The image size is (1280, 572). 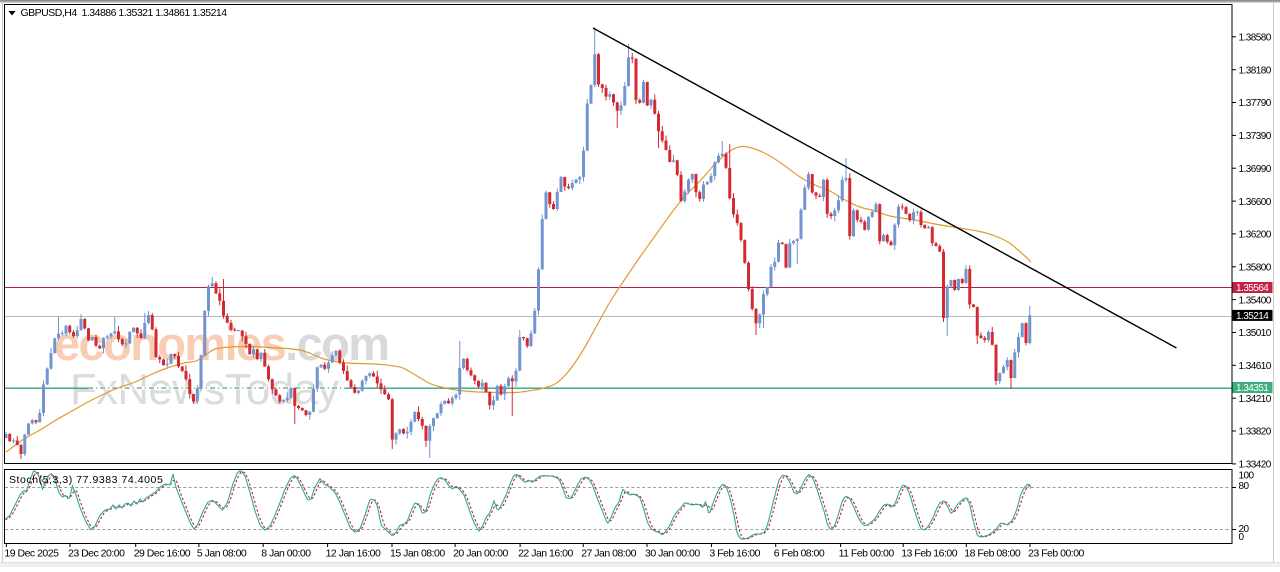 I want to click on svg-text: 5 Jan 08:00, so click(x=222, y=554).